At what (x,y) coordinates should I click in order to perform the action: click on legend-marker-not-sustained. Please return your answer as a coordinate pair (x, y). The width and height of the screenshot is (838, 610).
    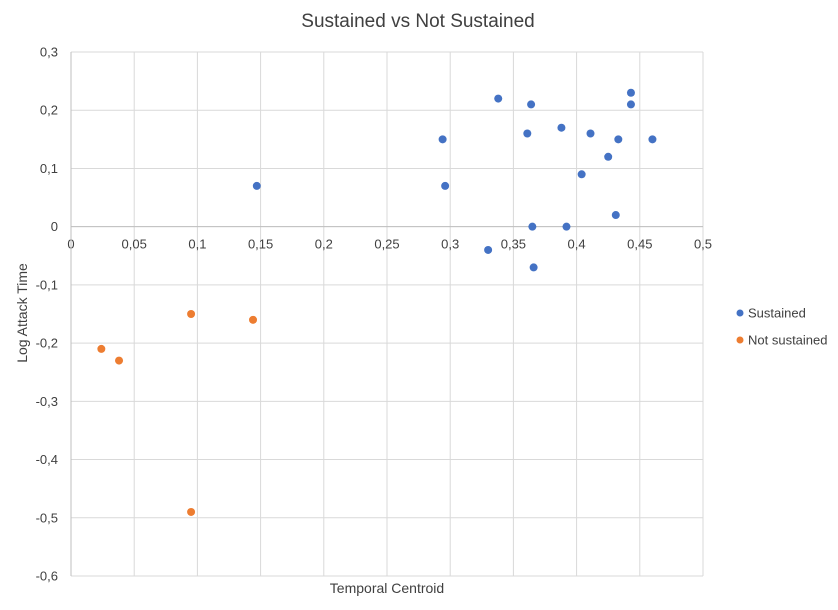
    Looking at the image, I should click on (740, 340).